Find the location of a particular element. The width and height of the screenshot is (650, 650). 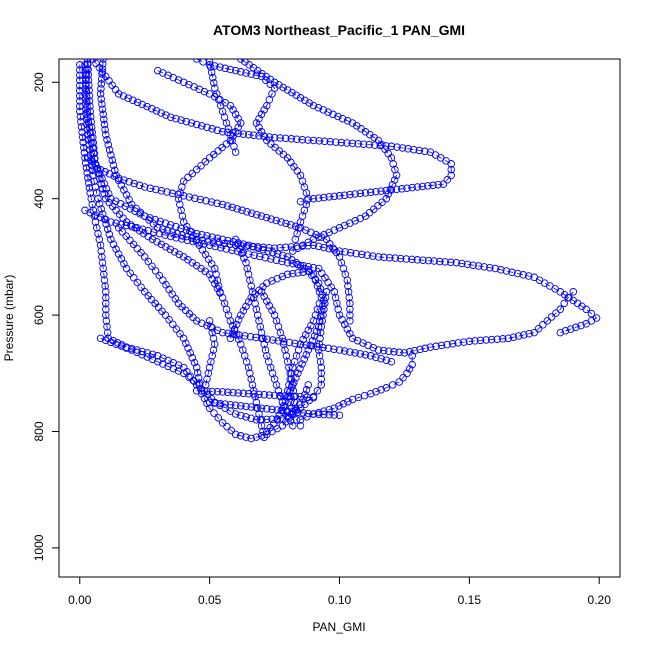

x-tick-label: 0.15 is located at coordinates (470, 600).